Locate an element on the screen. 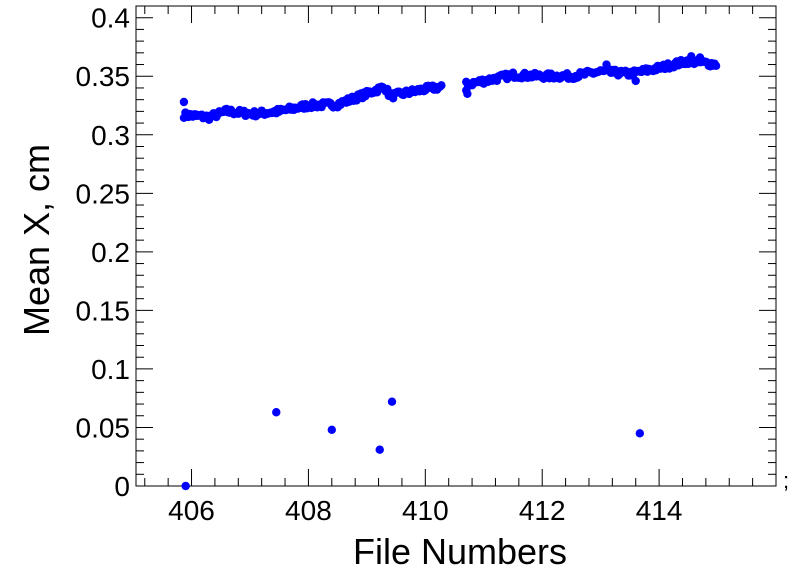  x-tick-label: 408 is located at coordinates (308, 510).